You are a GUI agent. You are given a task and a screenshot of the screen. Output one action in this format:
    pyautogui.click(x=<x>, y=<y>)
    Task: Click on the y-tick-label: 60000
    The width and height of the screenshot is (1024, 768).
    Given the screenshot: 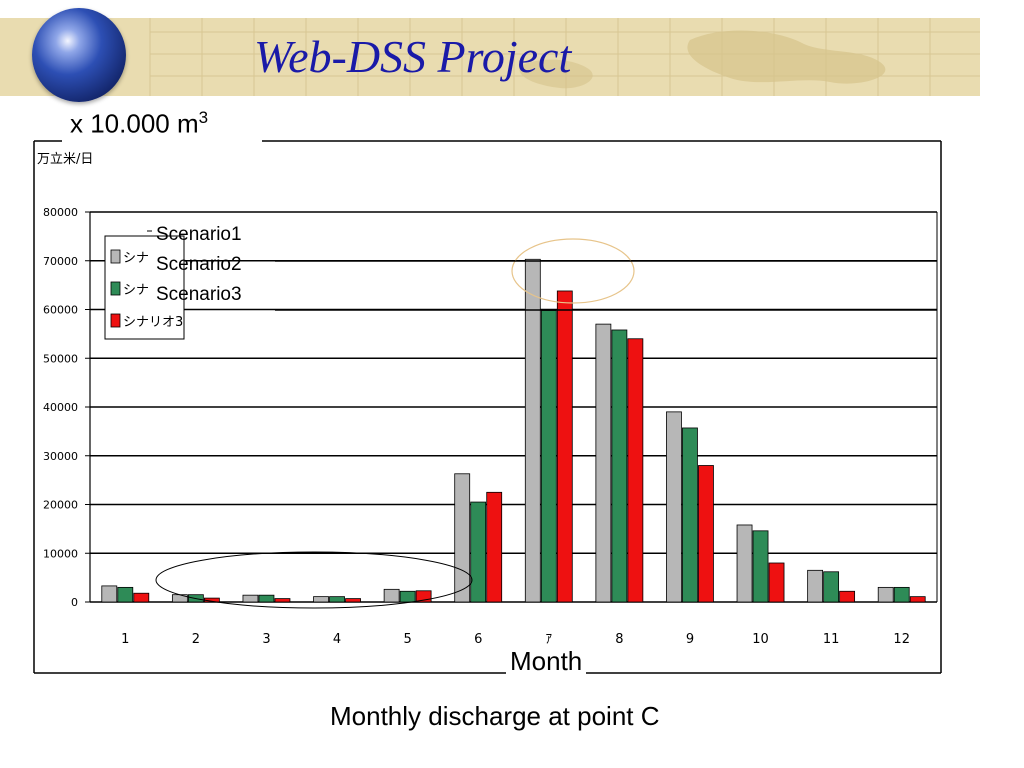 What is the action you would take?
    pyautogui.click(x=60, y=310)
    